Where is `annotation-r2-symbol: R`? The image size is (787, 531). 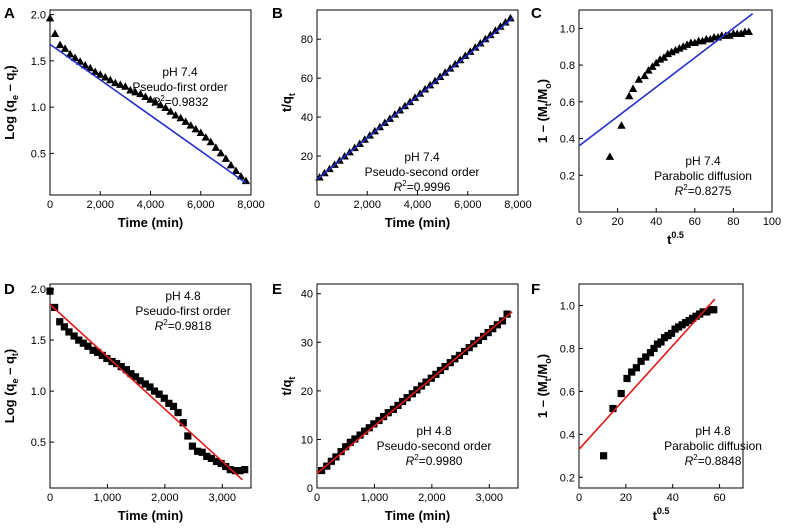 annotation-r2-symbol: R is located at coordinates (410, 461).